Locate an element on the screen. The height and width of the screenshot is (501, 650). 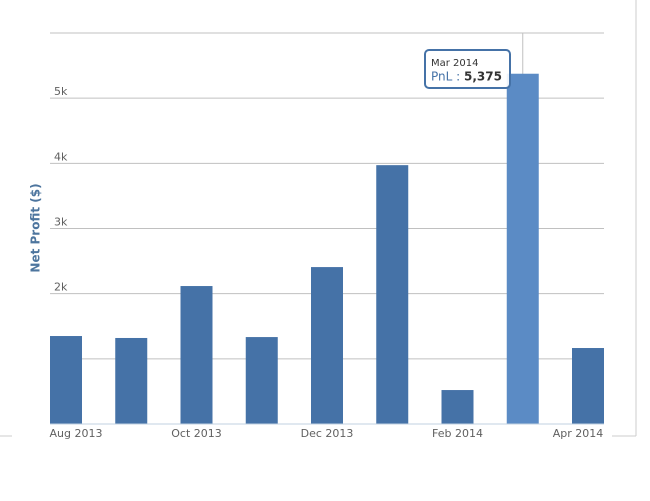
tooltip-value: 5,375 is located at coordinates (483, 77).